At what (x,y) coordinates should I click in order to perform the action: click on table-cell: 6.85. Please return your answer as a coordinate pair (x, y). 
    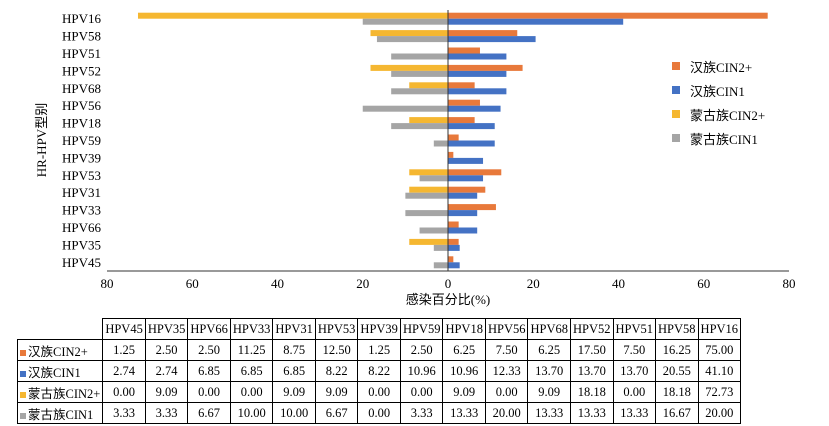
    Looking at the image, I should click on (251, 371).